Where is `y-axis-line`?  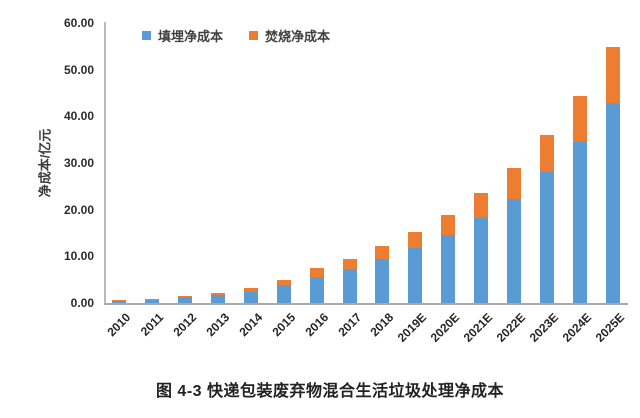
y-axis-line is located at coordinates (105, 162).